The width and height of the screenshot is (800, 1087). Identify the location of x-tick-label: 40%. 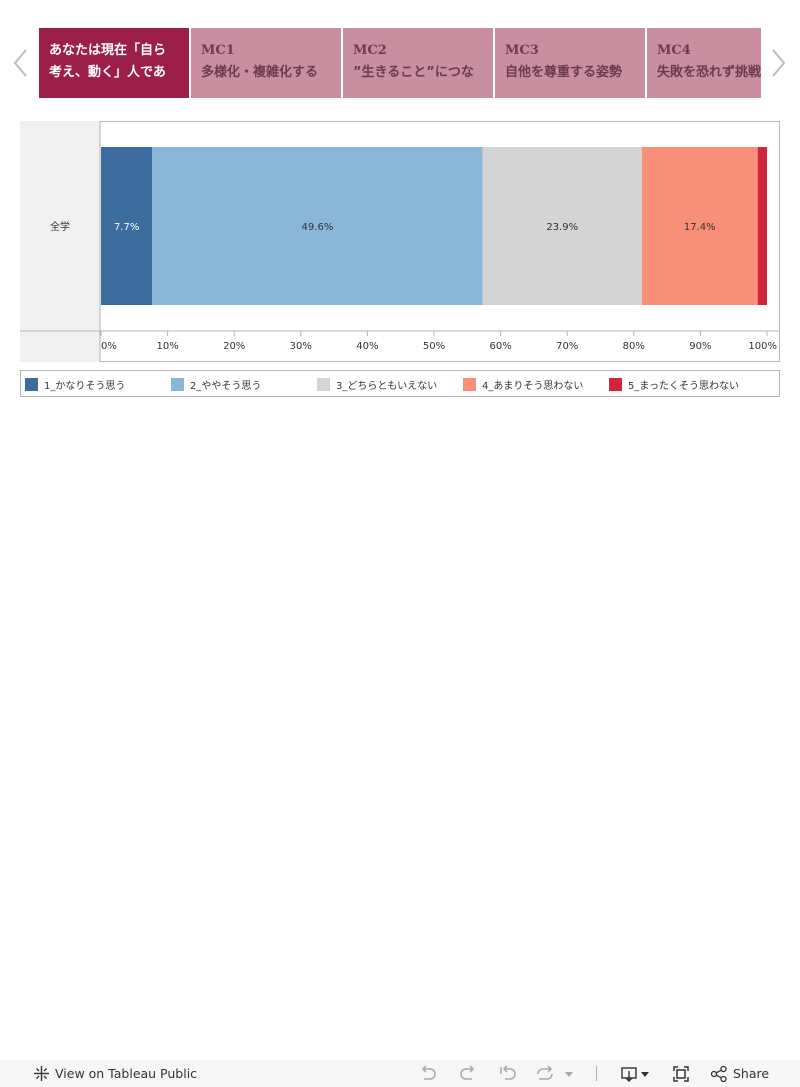
(367, 346).